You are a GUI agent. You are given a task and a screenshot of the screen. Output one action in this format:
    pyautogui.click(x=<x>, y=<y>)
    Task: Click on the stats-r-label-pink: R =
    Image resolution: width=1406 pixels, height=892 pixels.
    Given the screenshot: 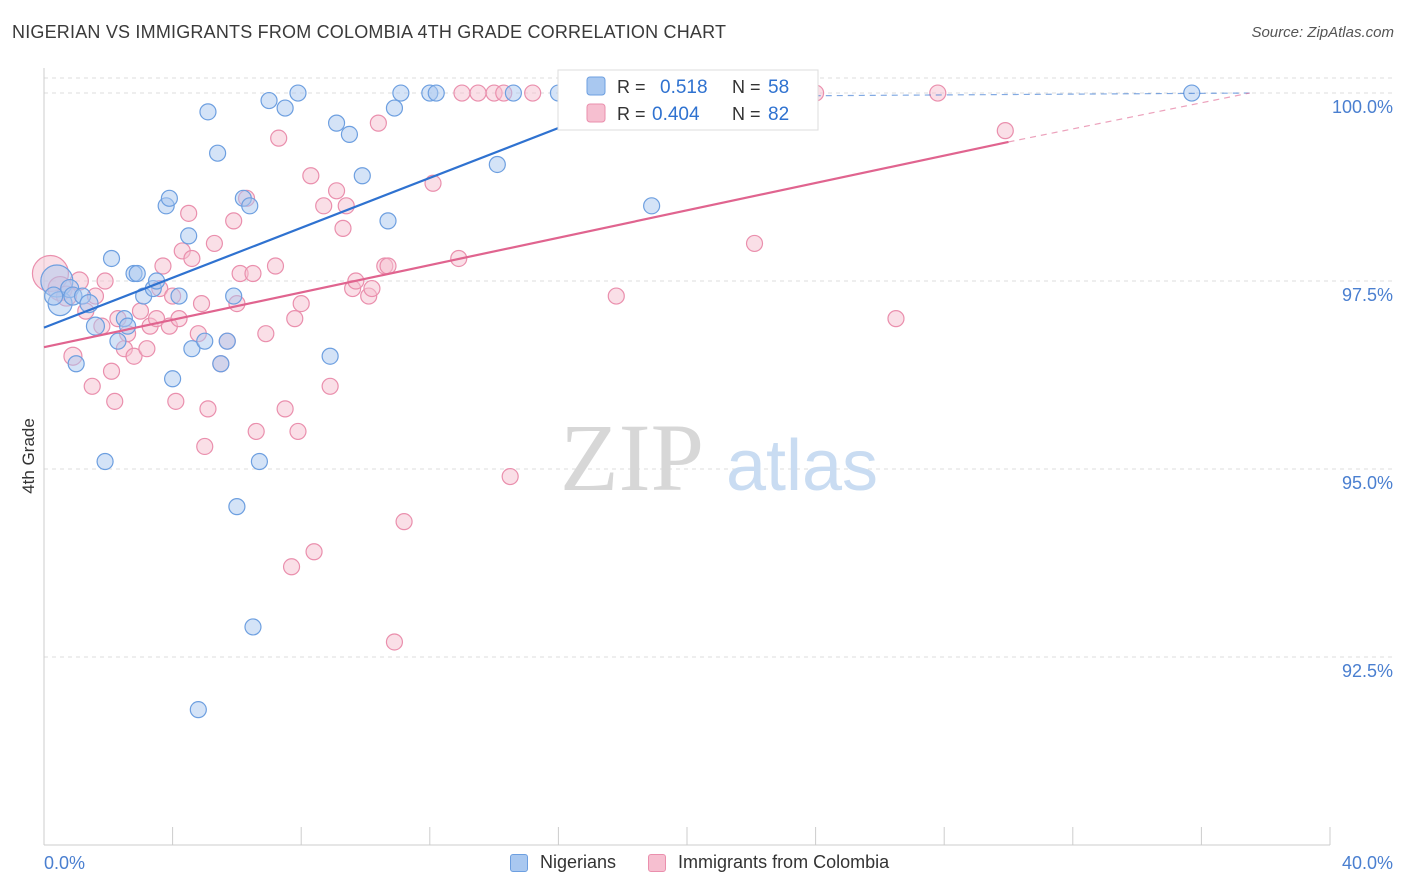 What is the action you would take?
    pyautogui.click(x=631, y=114)
    